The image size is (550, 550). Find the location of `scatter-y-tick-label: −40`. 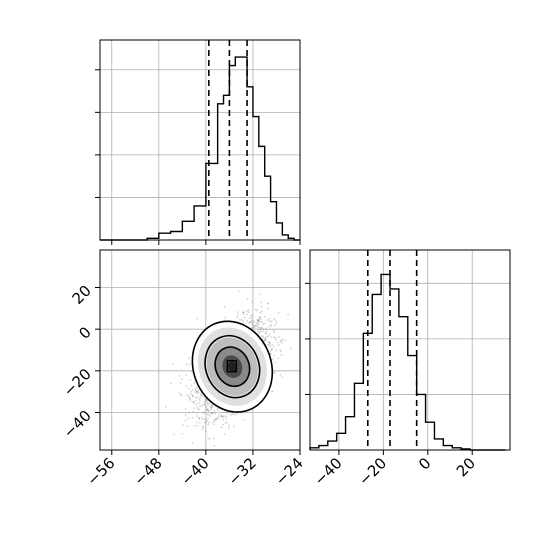

scatter-y-tick-label: −40 is located at coordinates (77, 424).